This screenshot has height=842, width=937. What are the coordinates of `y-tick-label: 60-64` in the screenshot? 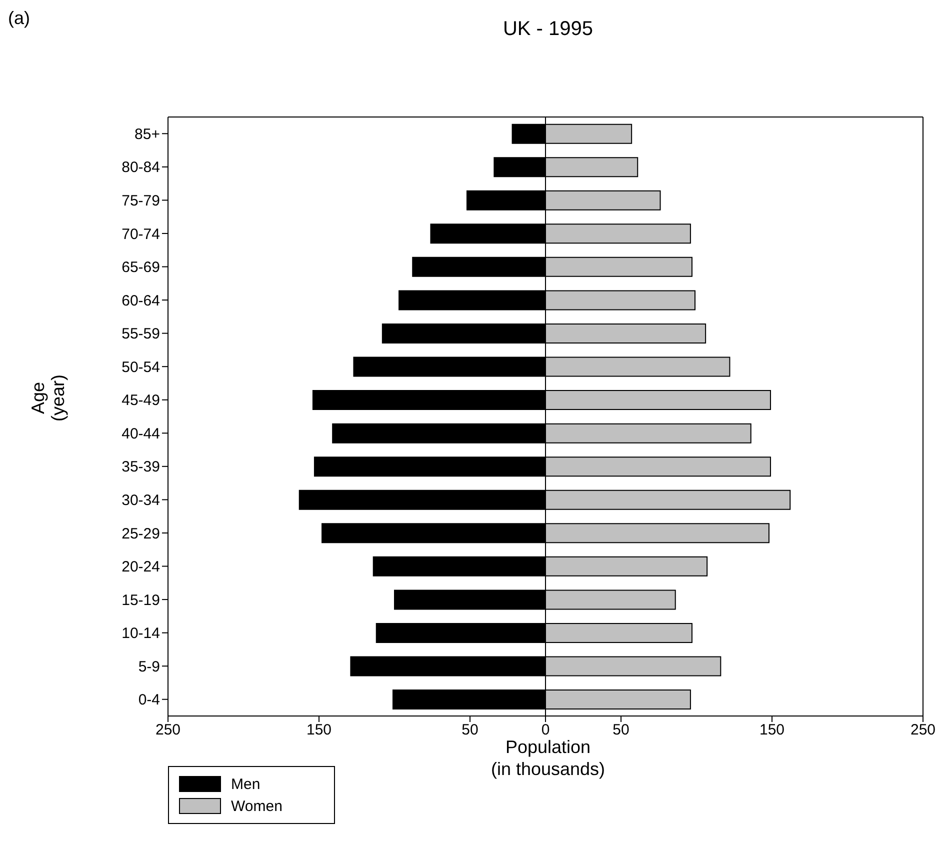 It's located at (141, 301).